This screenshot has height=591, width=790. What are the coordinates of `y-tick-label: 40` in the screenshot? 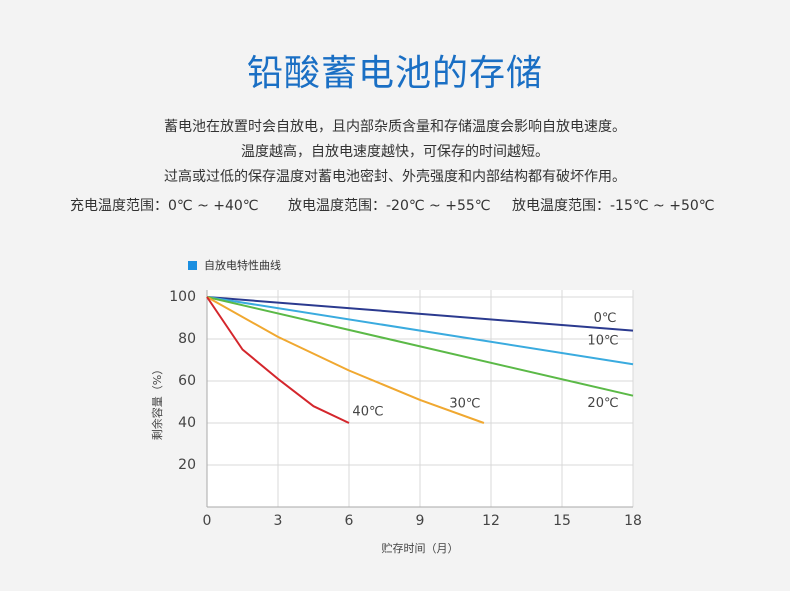 It's located at (187, 423).